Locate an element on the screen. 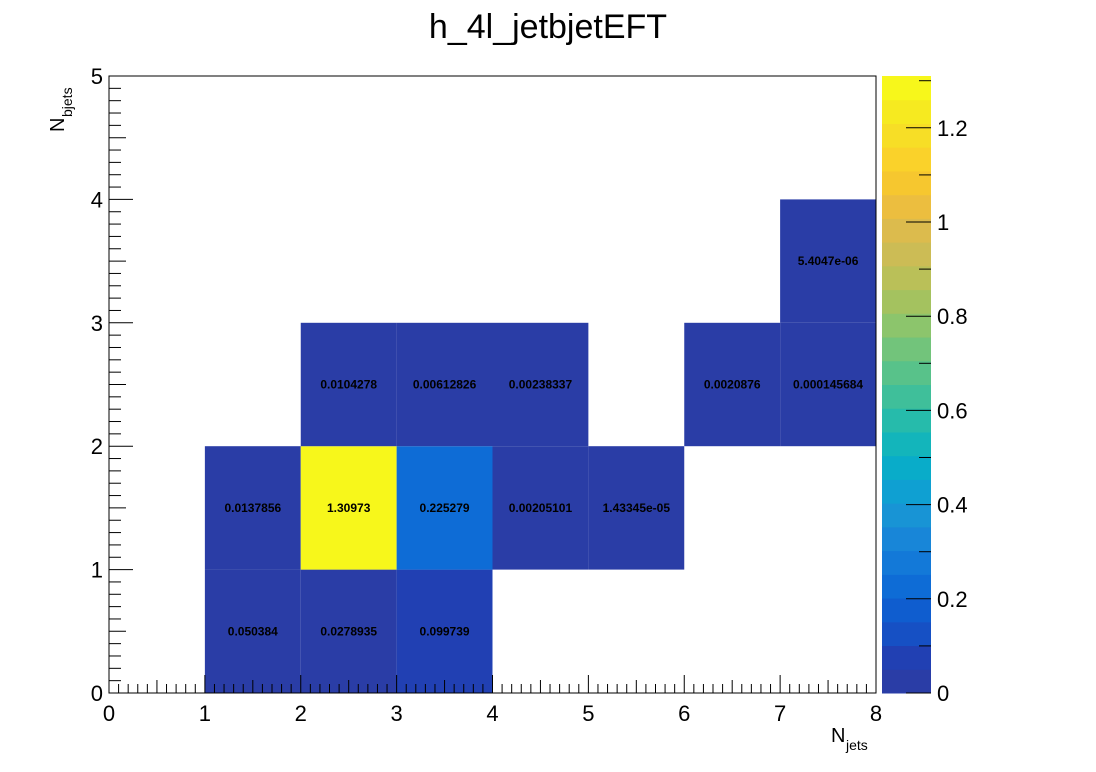 This screenshot has height=772, width=1096. x-tick-label: 8 is located at coordinates (876, 713).